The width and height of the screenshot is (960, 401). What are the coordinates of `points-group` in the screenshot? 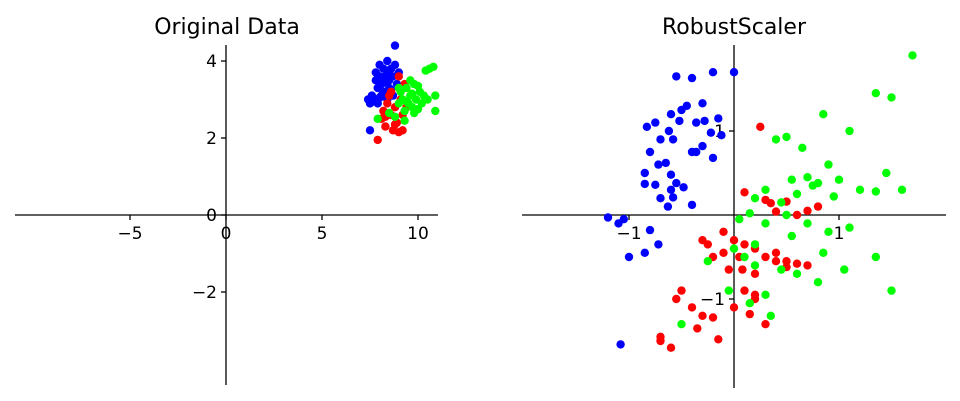 It's located at (401, 93).